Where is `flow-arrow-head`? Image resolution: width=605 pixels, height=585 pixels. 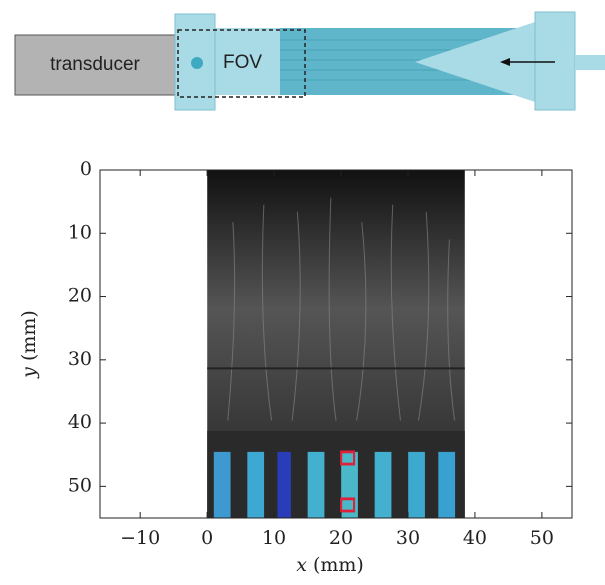
flow-arrow-head is located at coordinates (505, 62).